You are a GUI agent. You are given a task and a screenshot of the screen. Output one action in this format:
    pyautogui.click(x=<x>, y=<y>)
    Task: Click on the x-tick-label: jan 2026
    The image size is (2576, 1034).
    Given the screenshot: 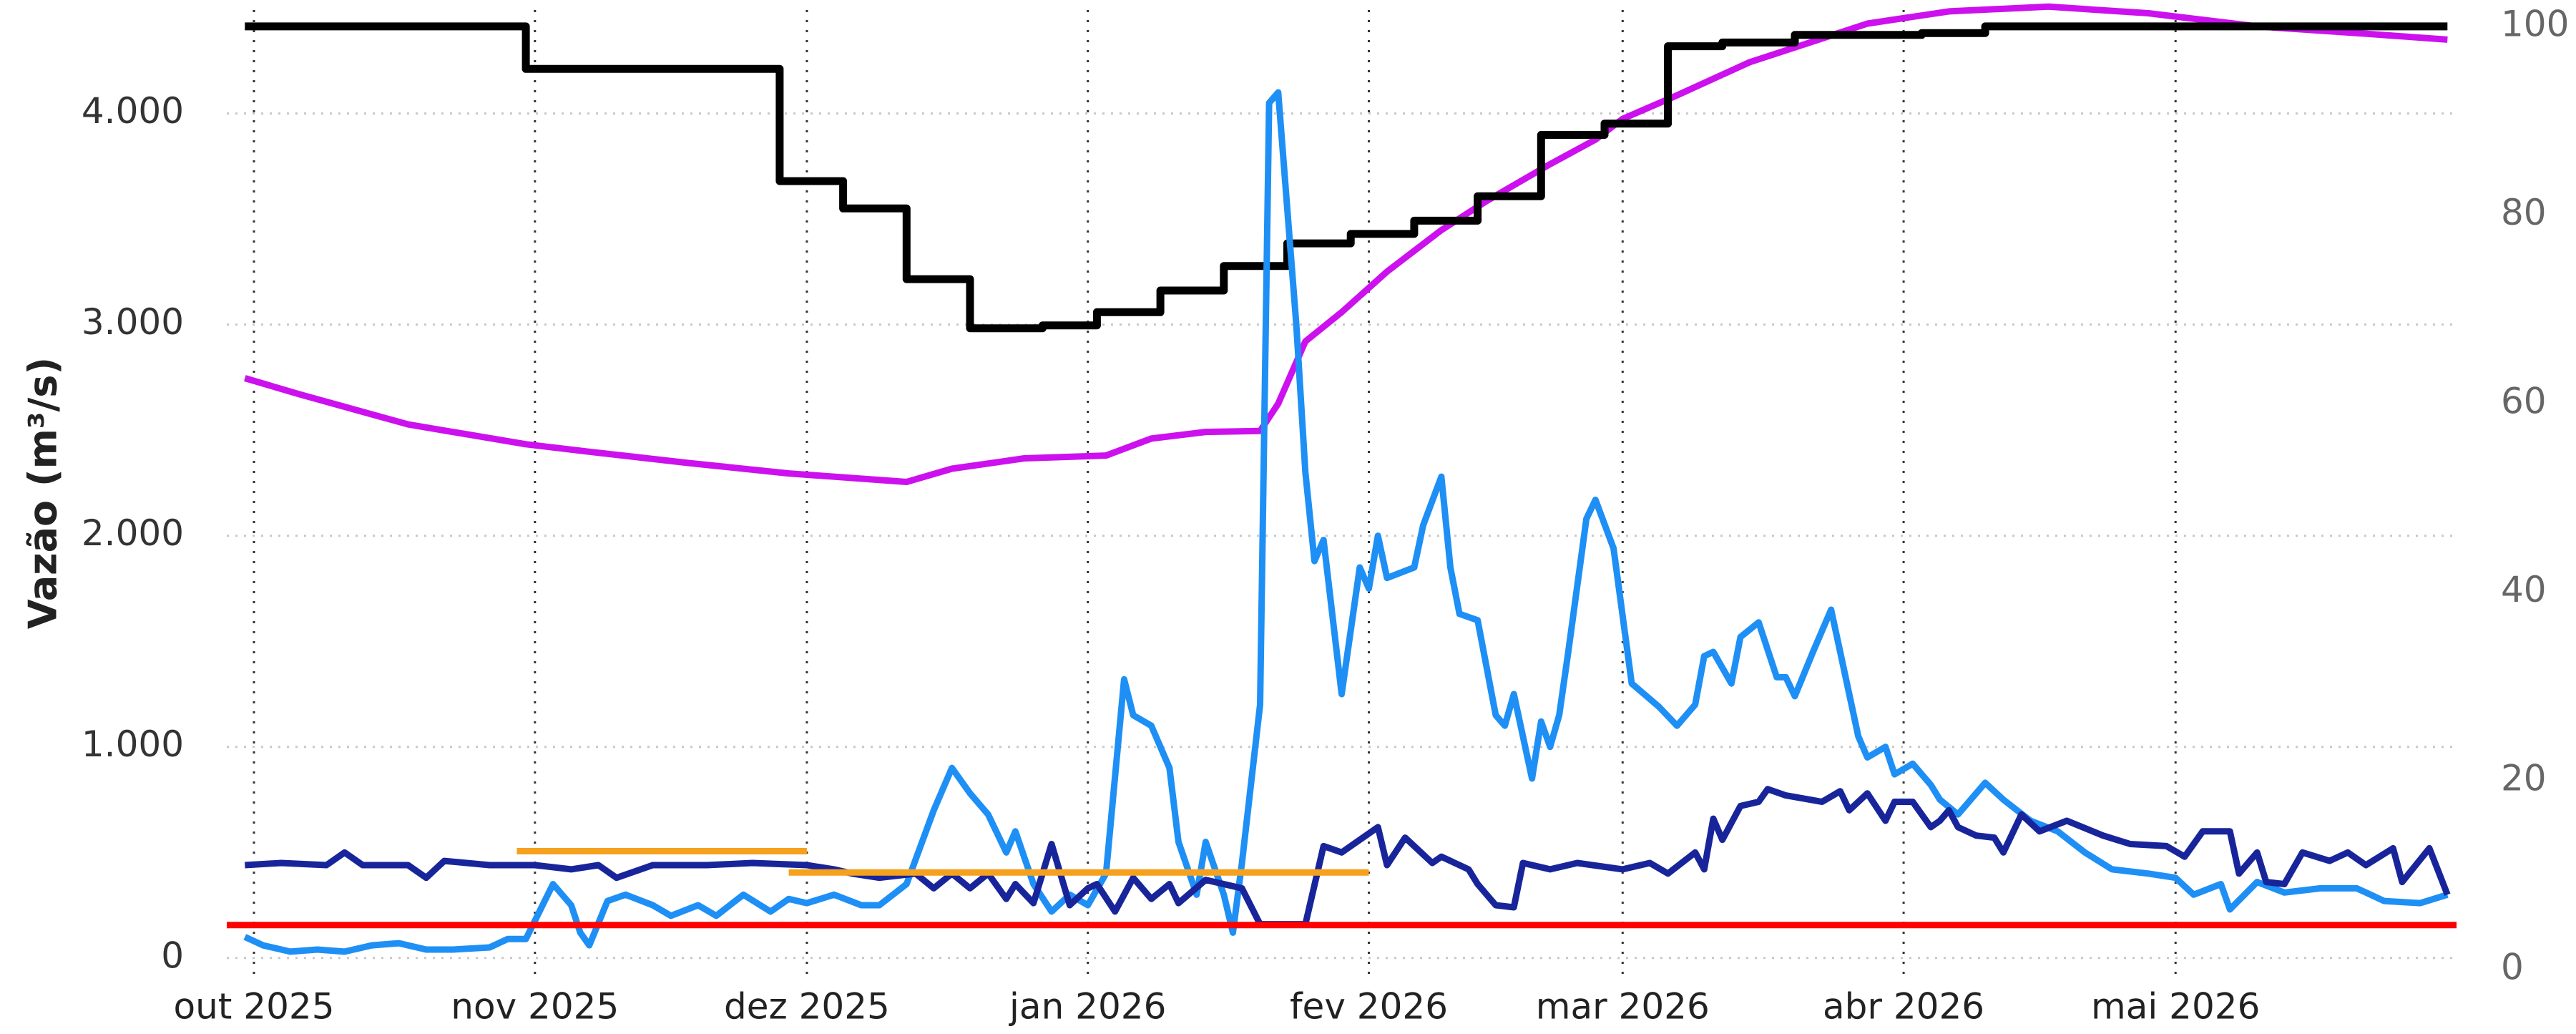 What is the action you would take?
    pyautogui.click(x=1087, y=1007)
    